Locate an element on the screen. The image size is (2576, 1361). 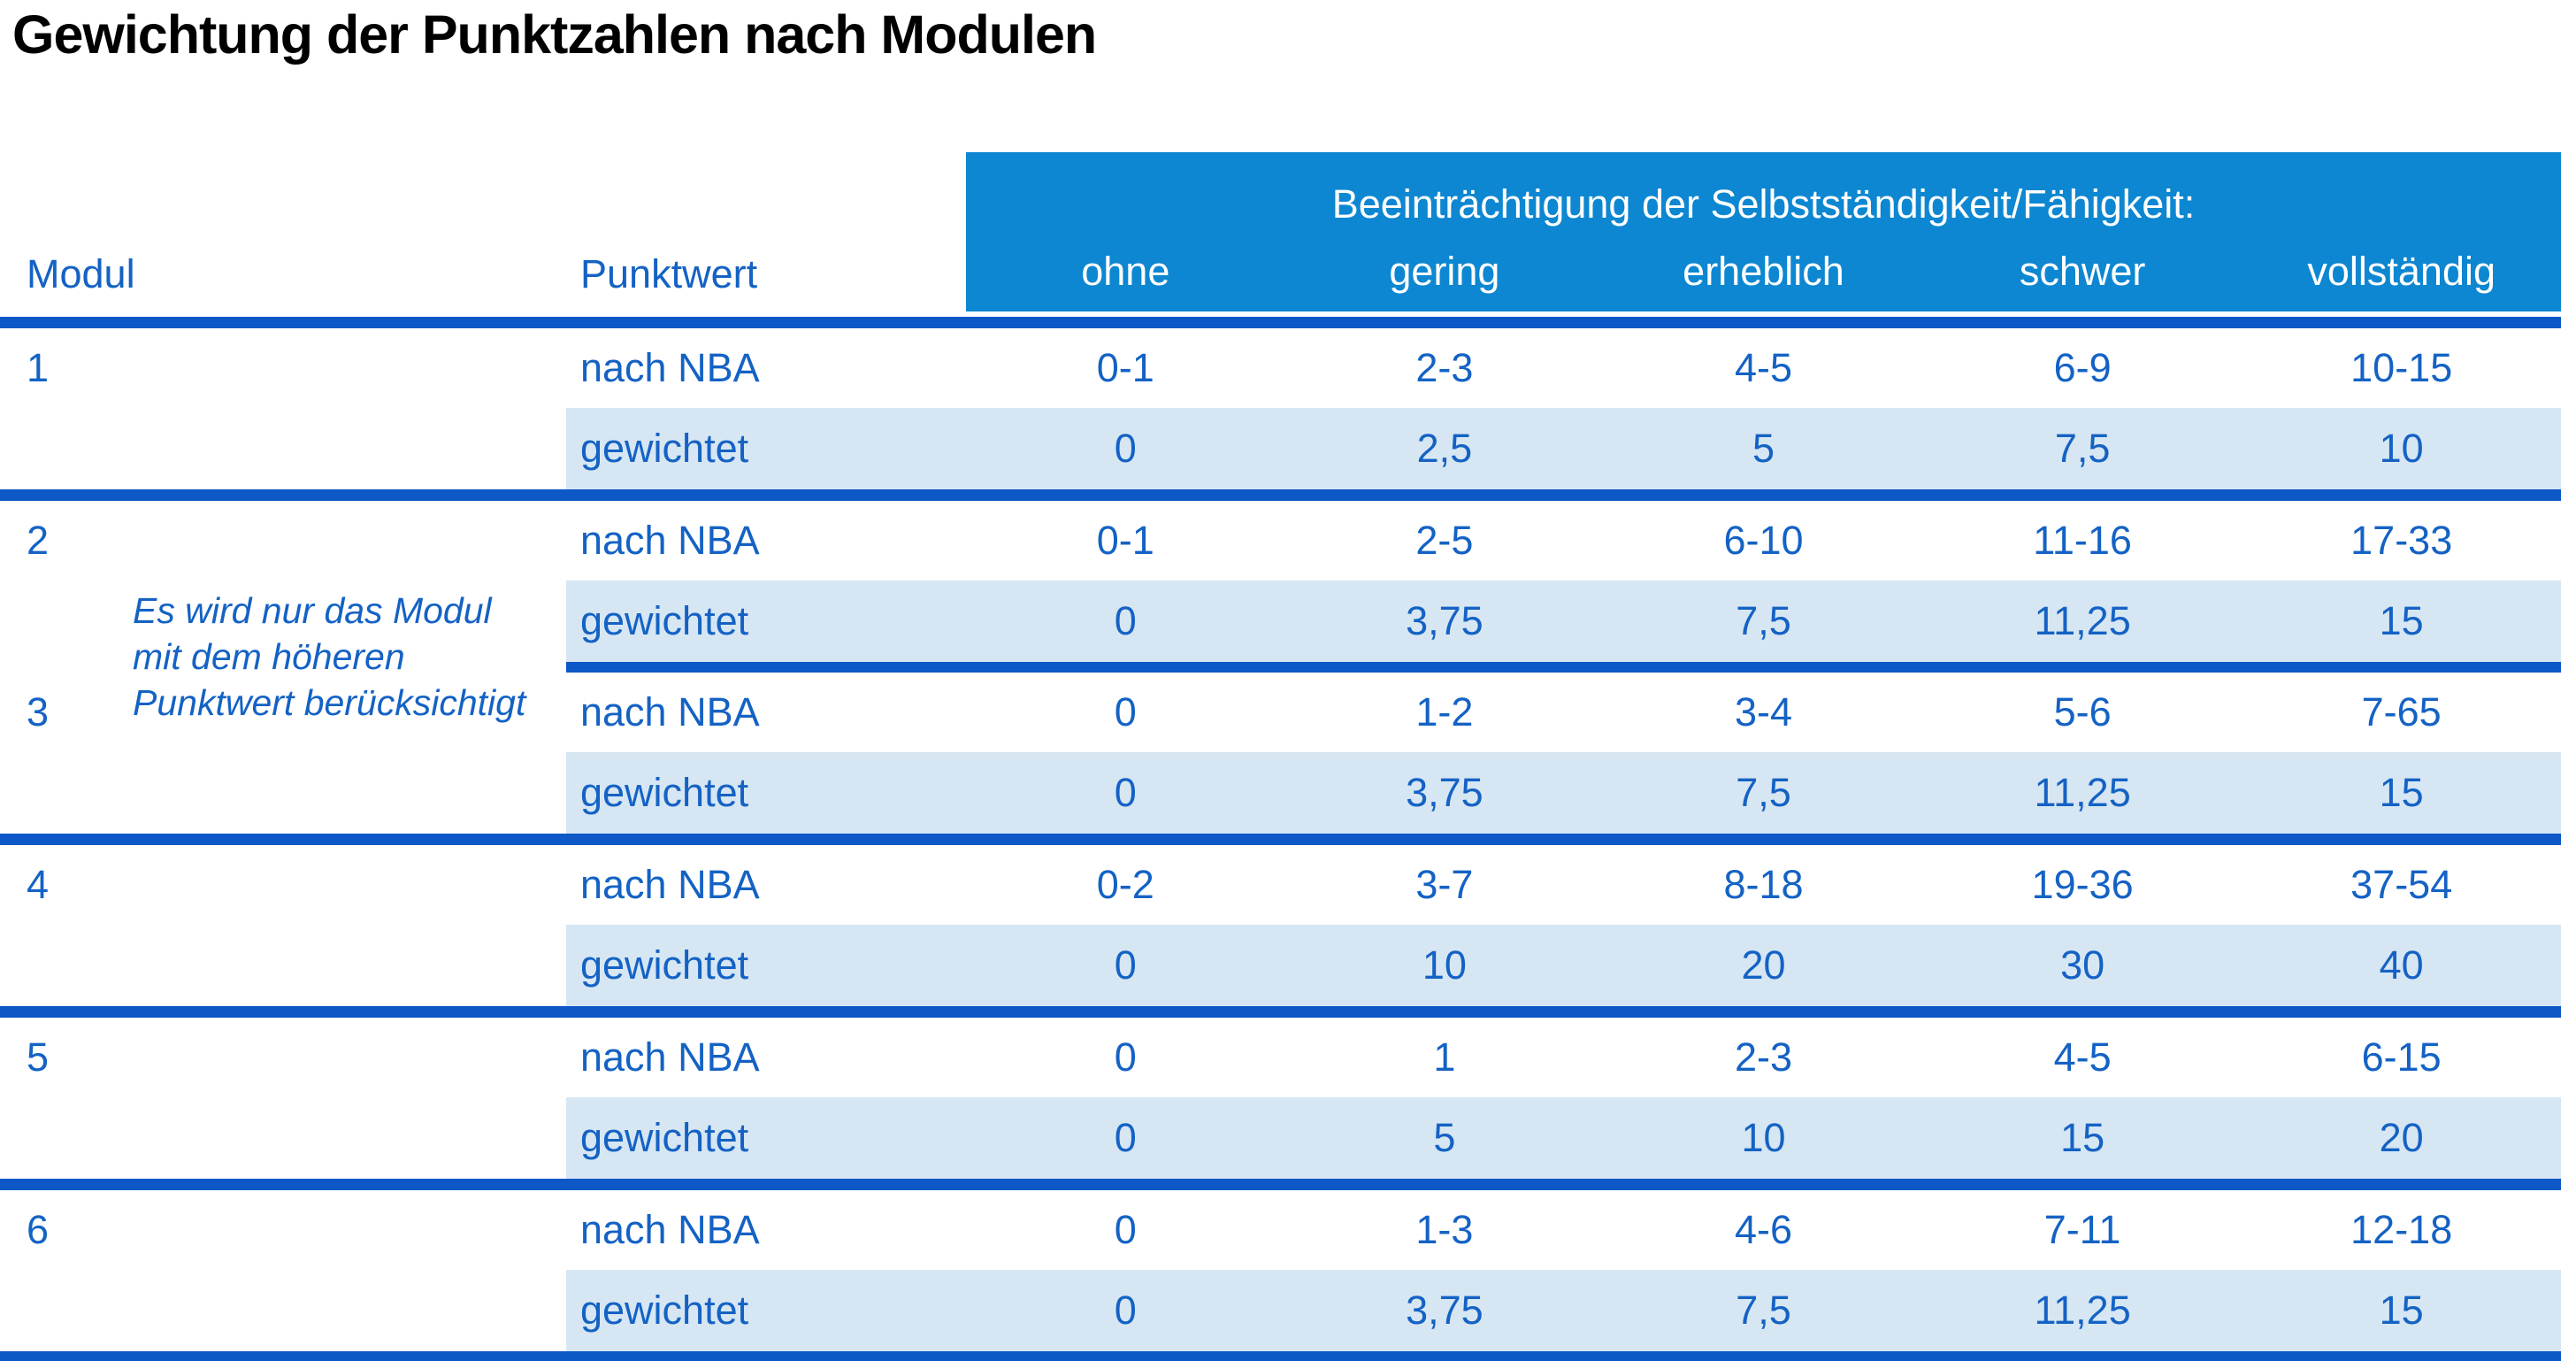
table-row: 6 nach NBA 0 1-3 4-6 7-11 12-18 is located at coordinates (1280, 1230).